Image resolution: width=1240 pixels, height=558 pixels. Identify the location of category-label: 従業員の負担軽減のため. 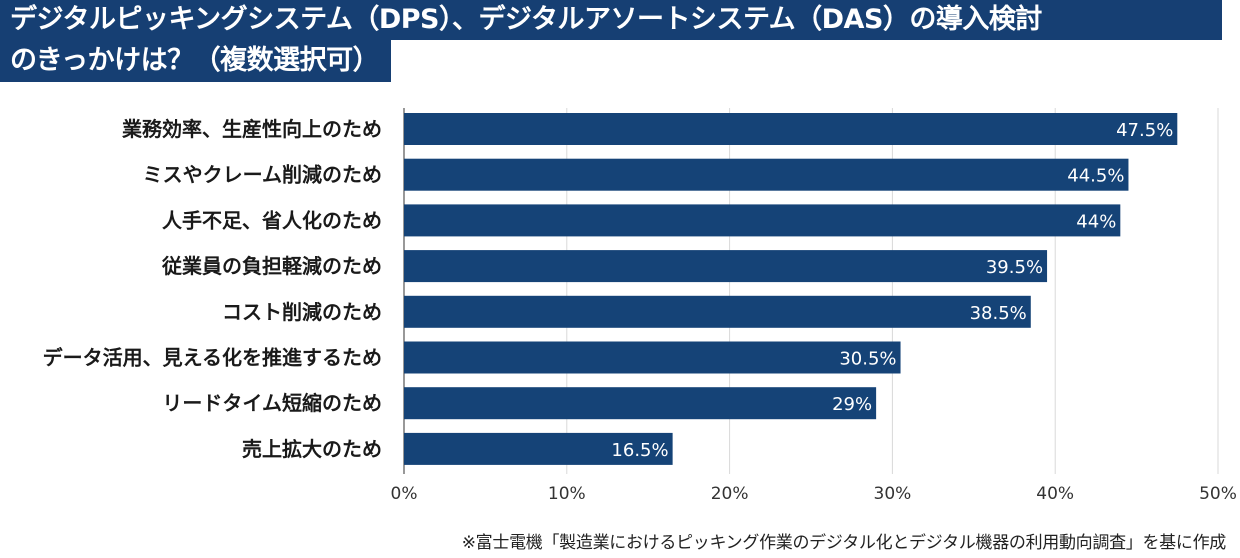
(271, 266).